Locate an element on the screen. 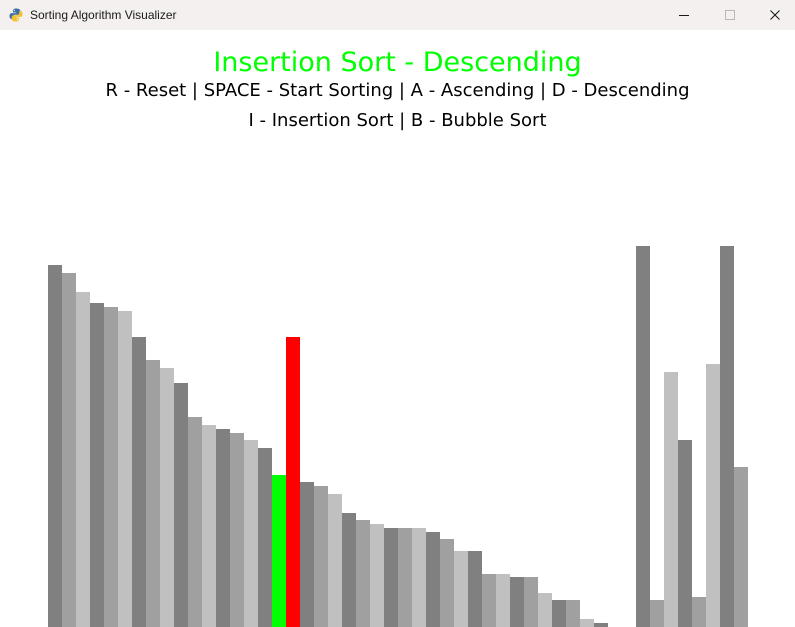  maximize-icon is located at coordinates (730, 15).